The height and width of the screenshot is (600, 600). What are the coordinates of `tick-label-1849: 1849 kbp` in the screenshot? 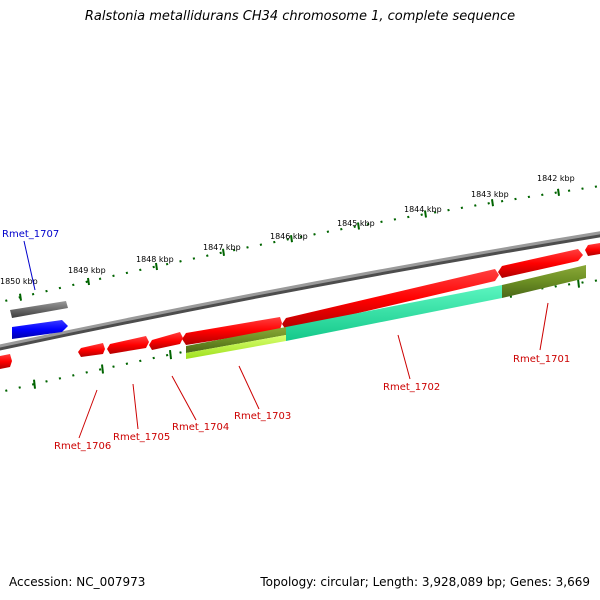 It's located at (87, 270).